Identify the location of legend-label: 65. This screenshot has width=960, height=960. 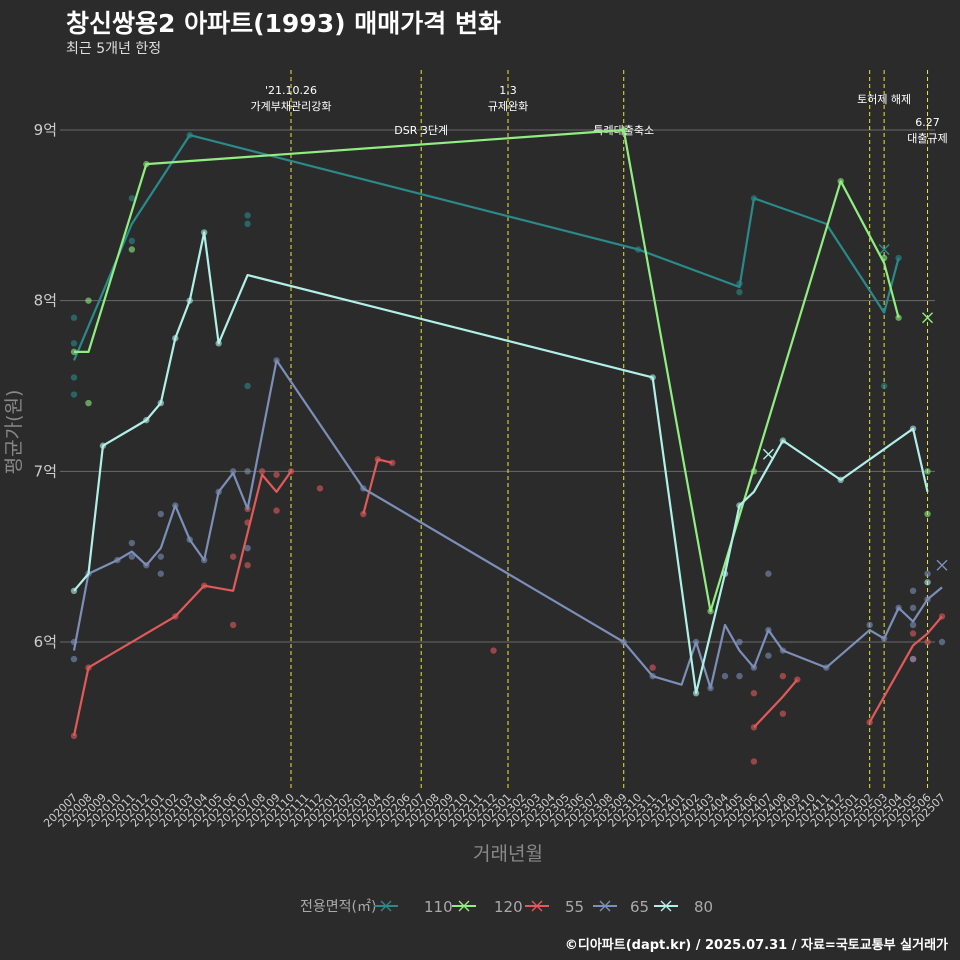
(639, 907).